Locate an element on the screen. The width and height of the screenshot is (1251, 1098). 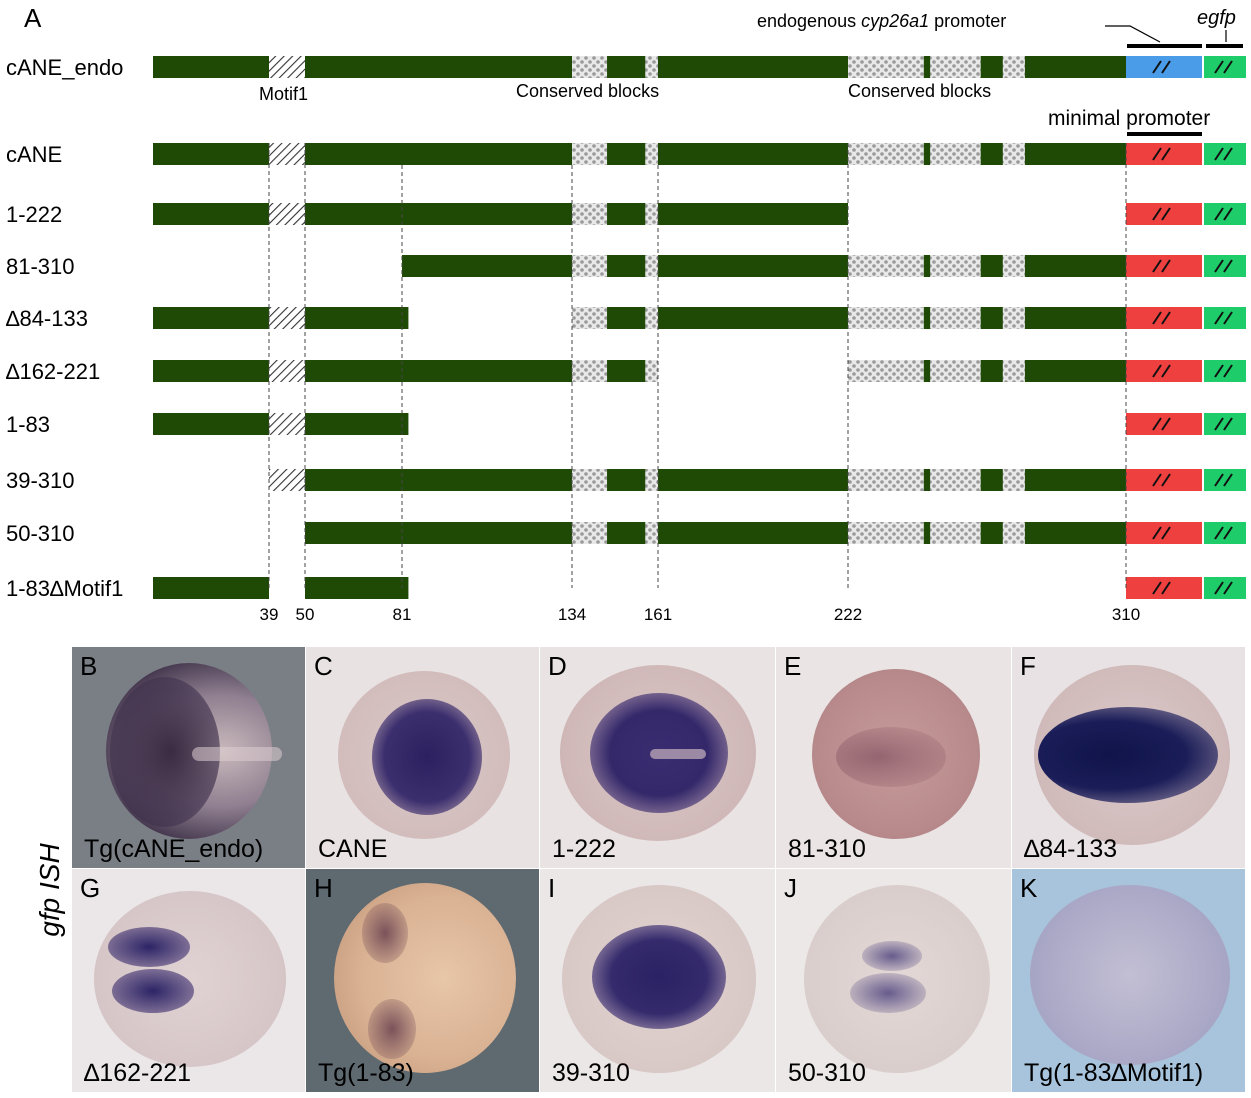
conserved-blocks-label-2: Conserved blocks is located at coordinates (919, 91).